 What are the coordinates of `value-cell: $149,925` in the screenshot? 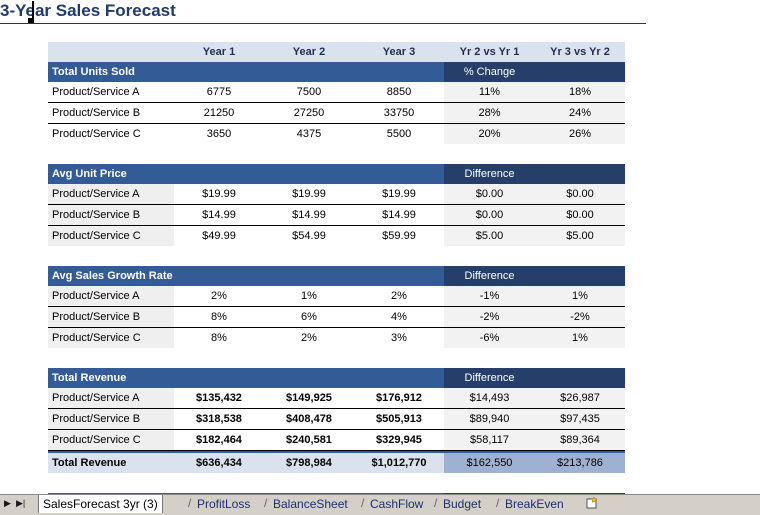 It's located at (309, 398).